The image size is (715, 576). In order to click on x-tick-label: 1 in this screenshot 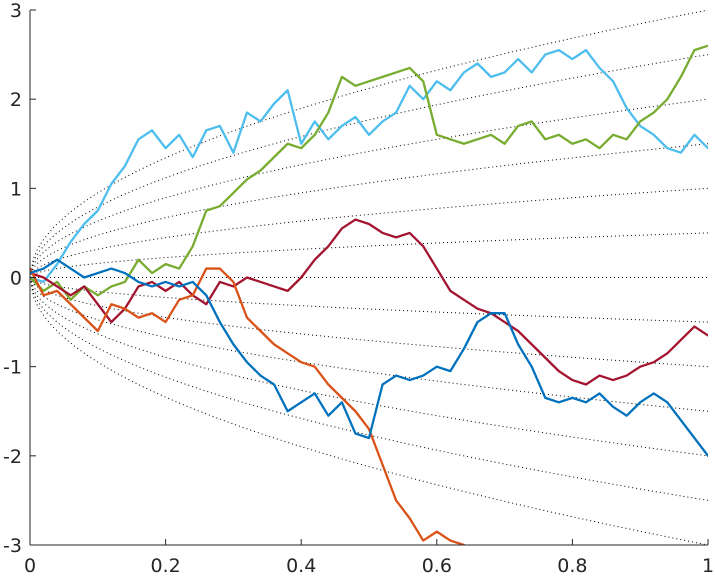, I will do `click(708, 565)`.